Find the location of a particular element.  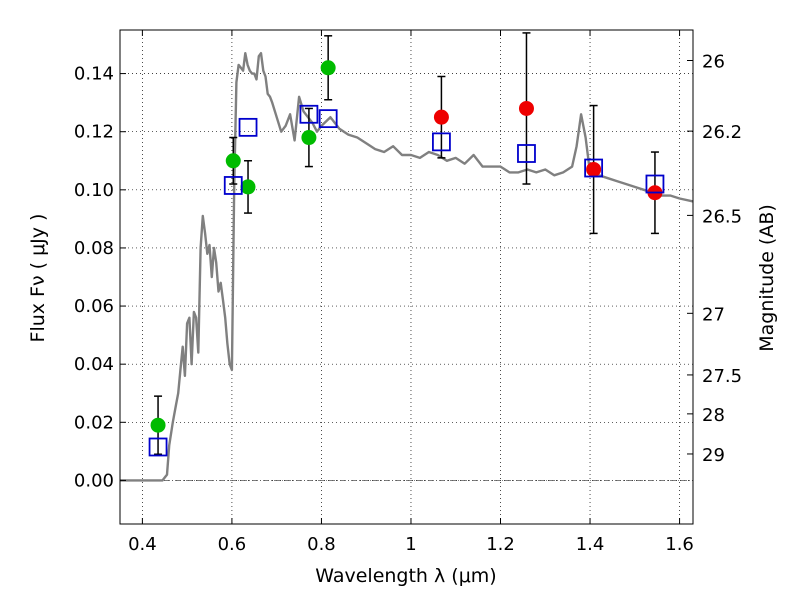

x-tick-label: 1 is located at coordinates (410, 544).